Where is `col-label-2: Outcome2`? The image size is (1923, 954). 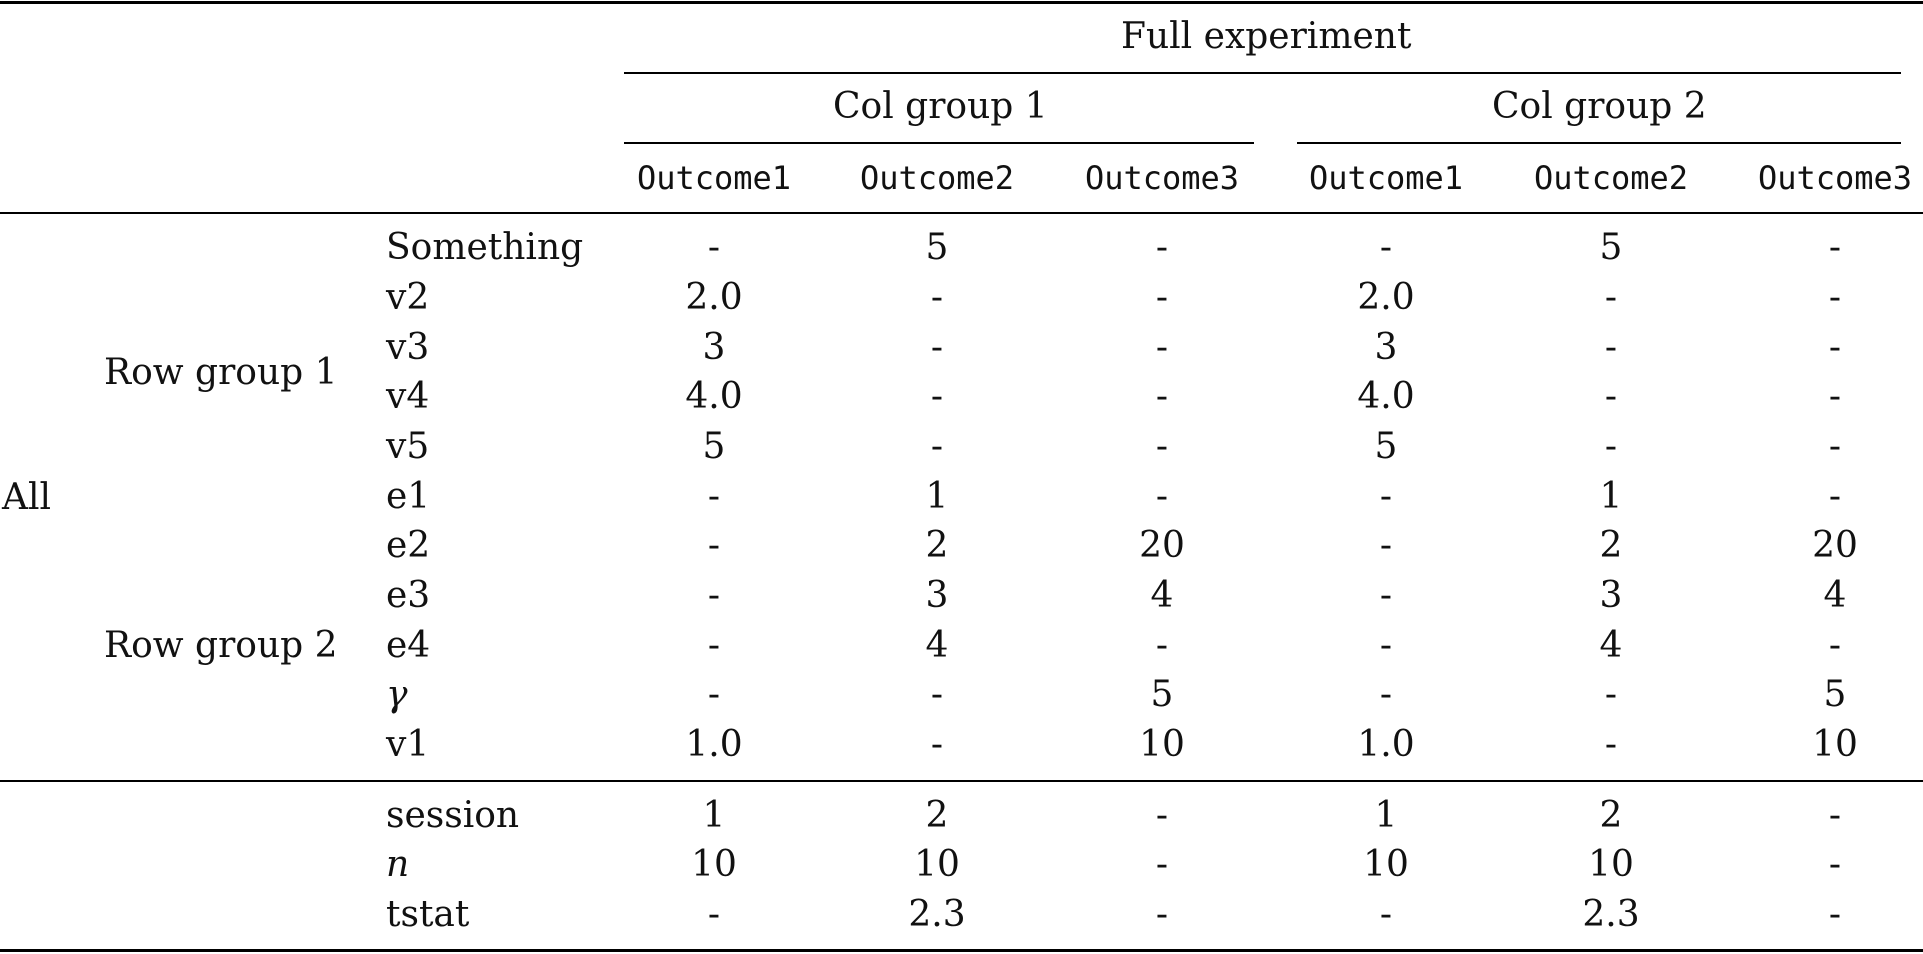 col-label-2: Outcome2 is located at coordinates (937, 178).